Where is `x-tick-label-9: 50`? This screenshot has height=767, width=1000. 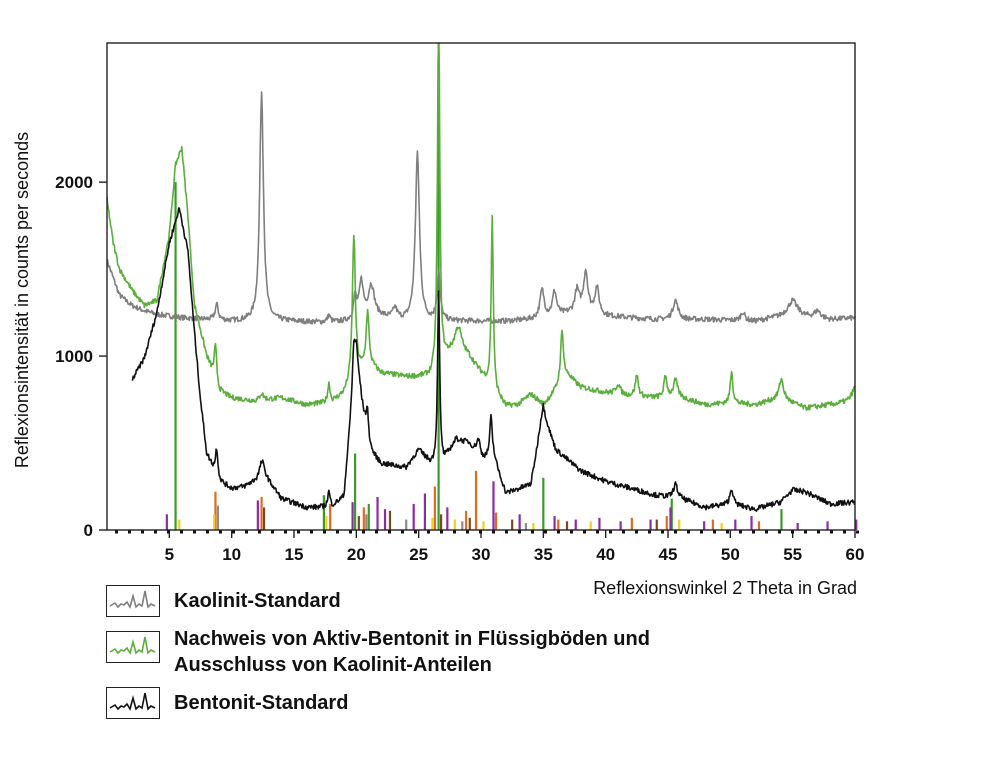 x-tick-label-9: 50 is located at coordinates (730, 554).